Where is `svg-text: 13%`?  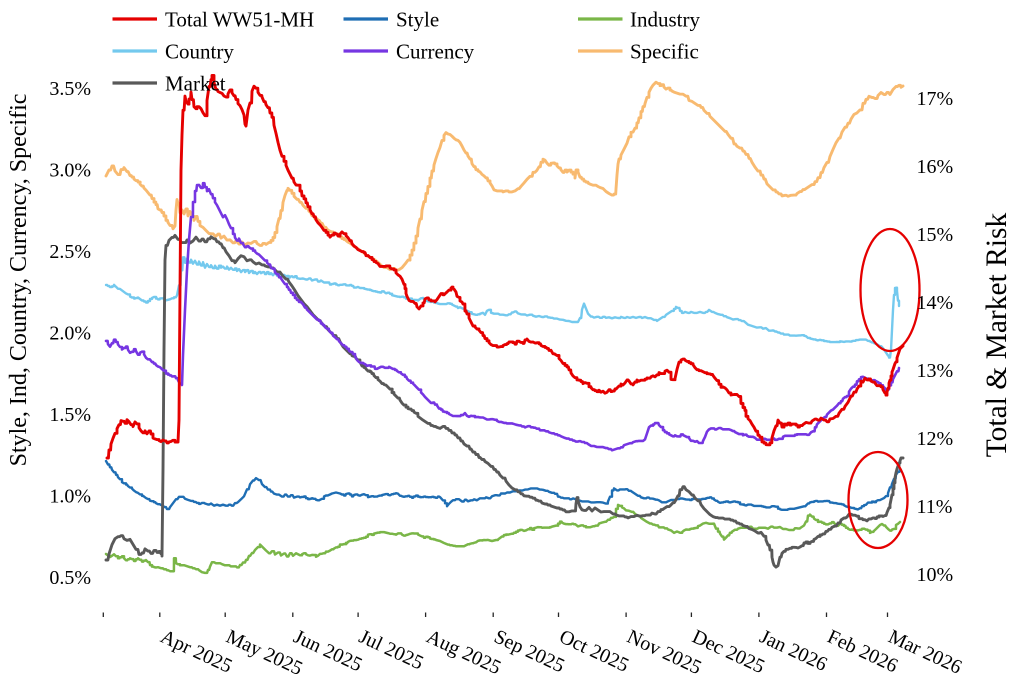
svg-text: 13% is located at coordinates (935, 371).